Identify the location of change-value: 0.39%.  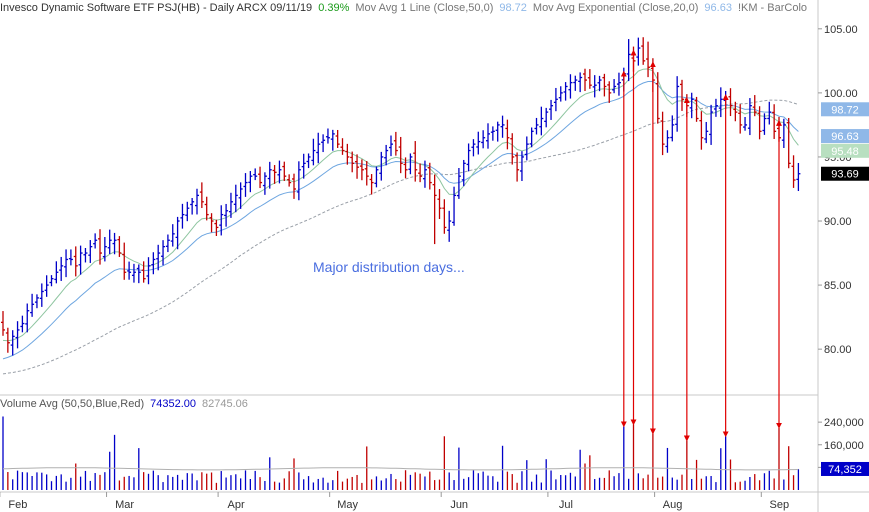
(334, 8).